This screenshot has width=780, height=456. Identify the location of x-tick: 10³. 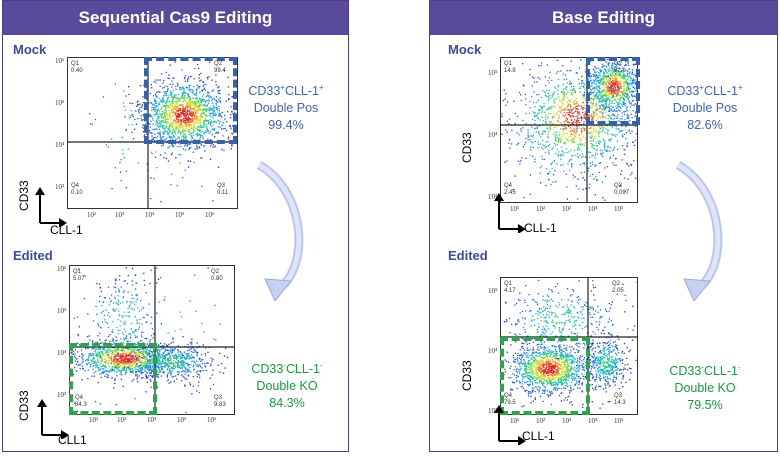
(120, 215).